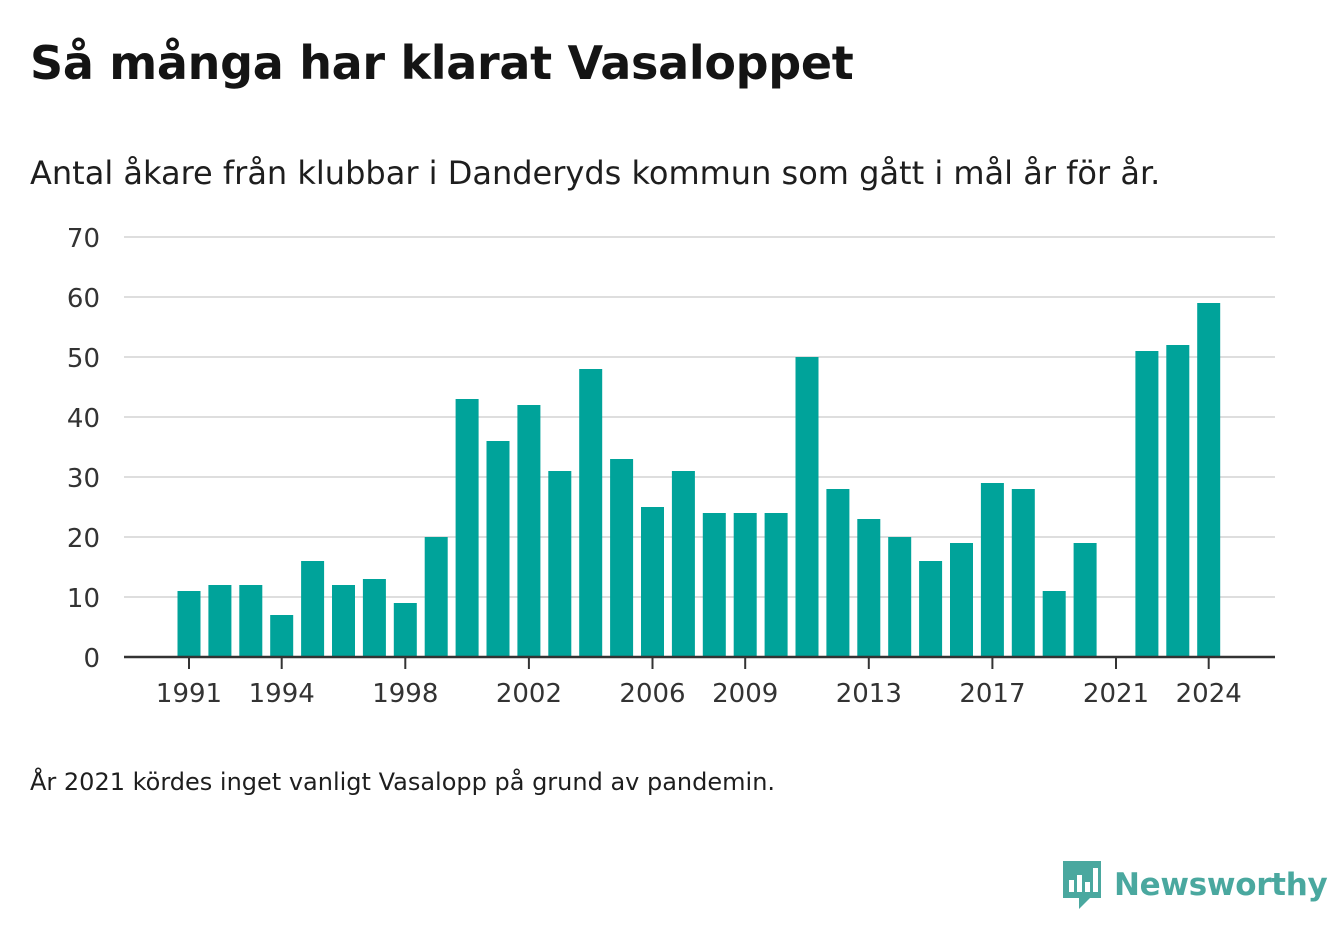  I want to click on x-tick-label-2006: 2006, so click(652, 694).